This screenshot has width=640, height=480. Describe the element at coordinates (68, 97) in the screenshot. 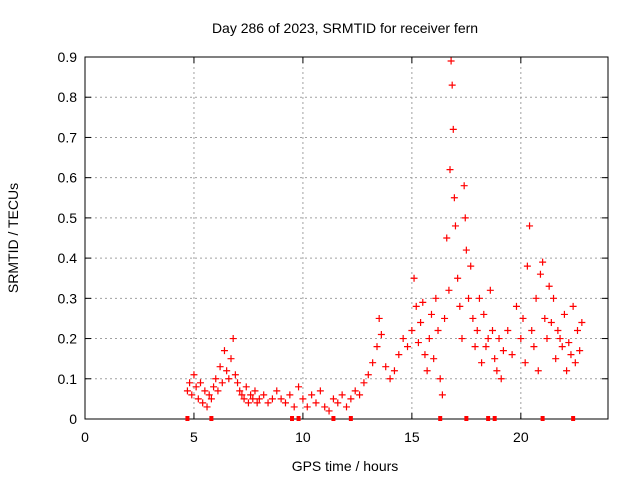

I see `y-tick-label: 0.8` at that location.